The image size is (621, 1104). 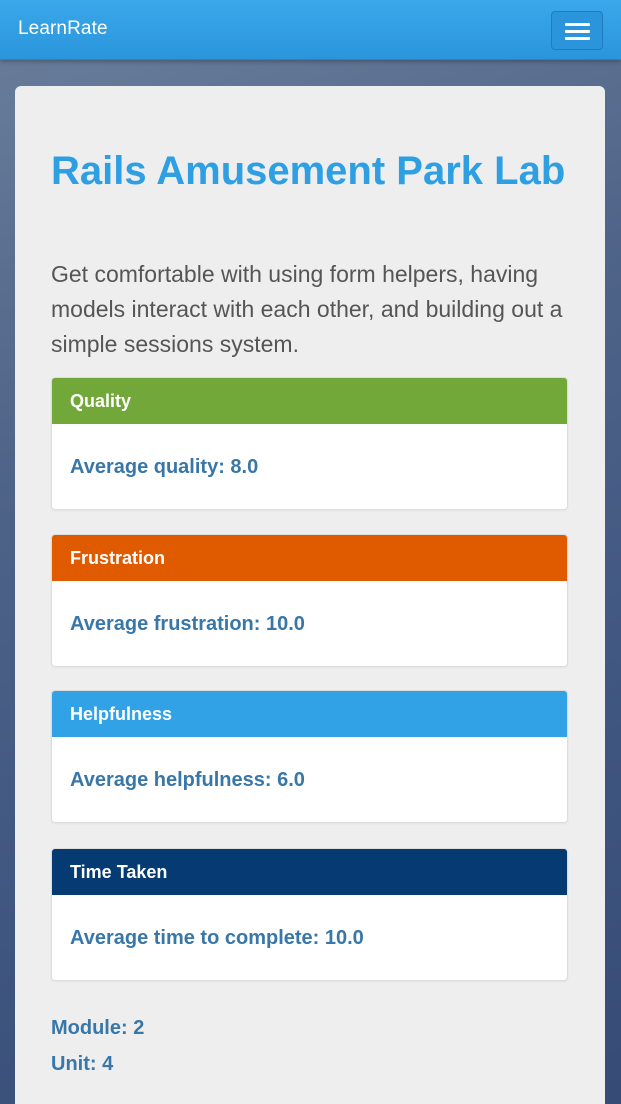 I want to click on helpfulness-panel-heading: Helpfulness, so click(x=309, y=714).